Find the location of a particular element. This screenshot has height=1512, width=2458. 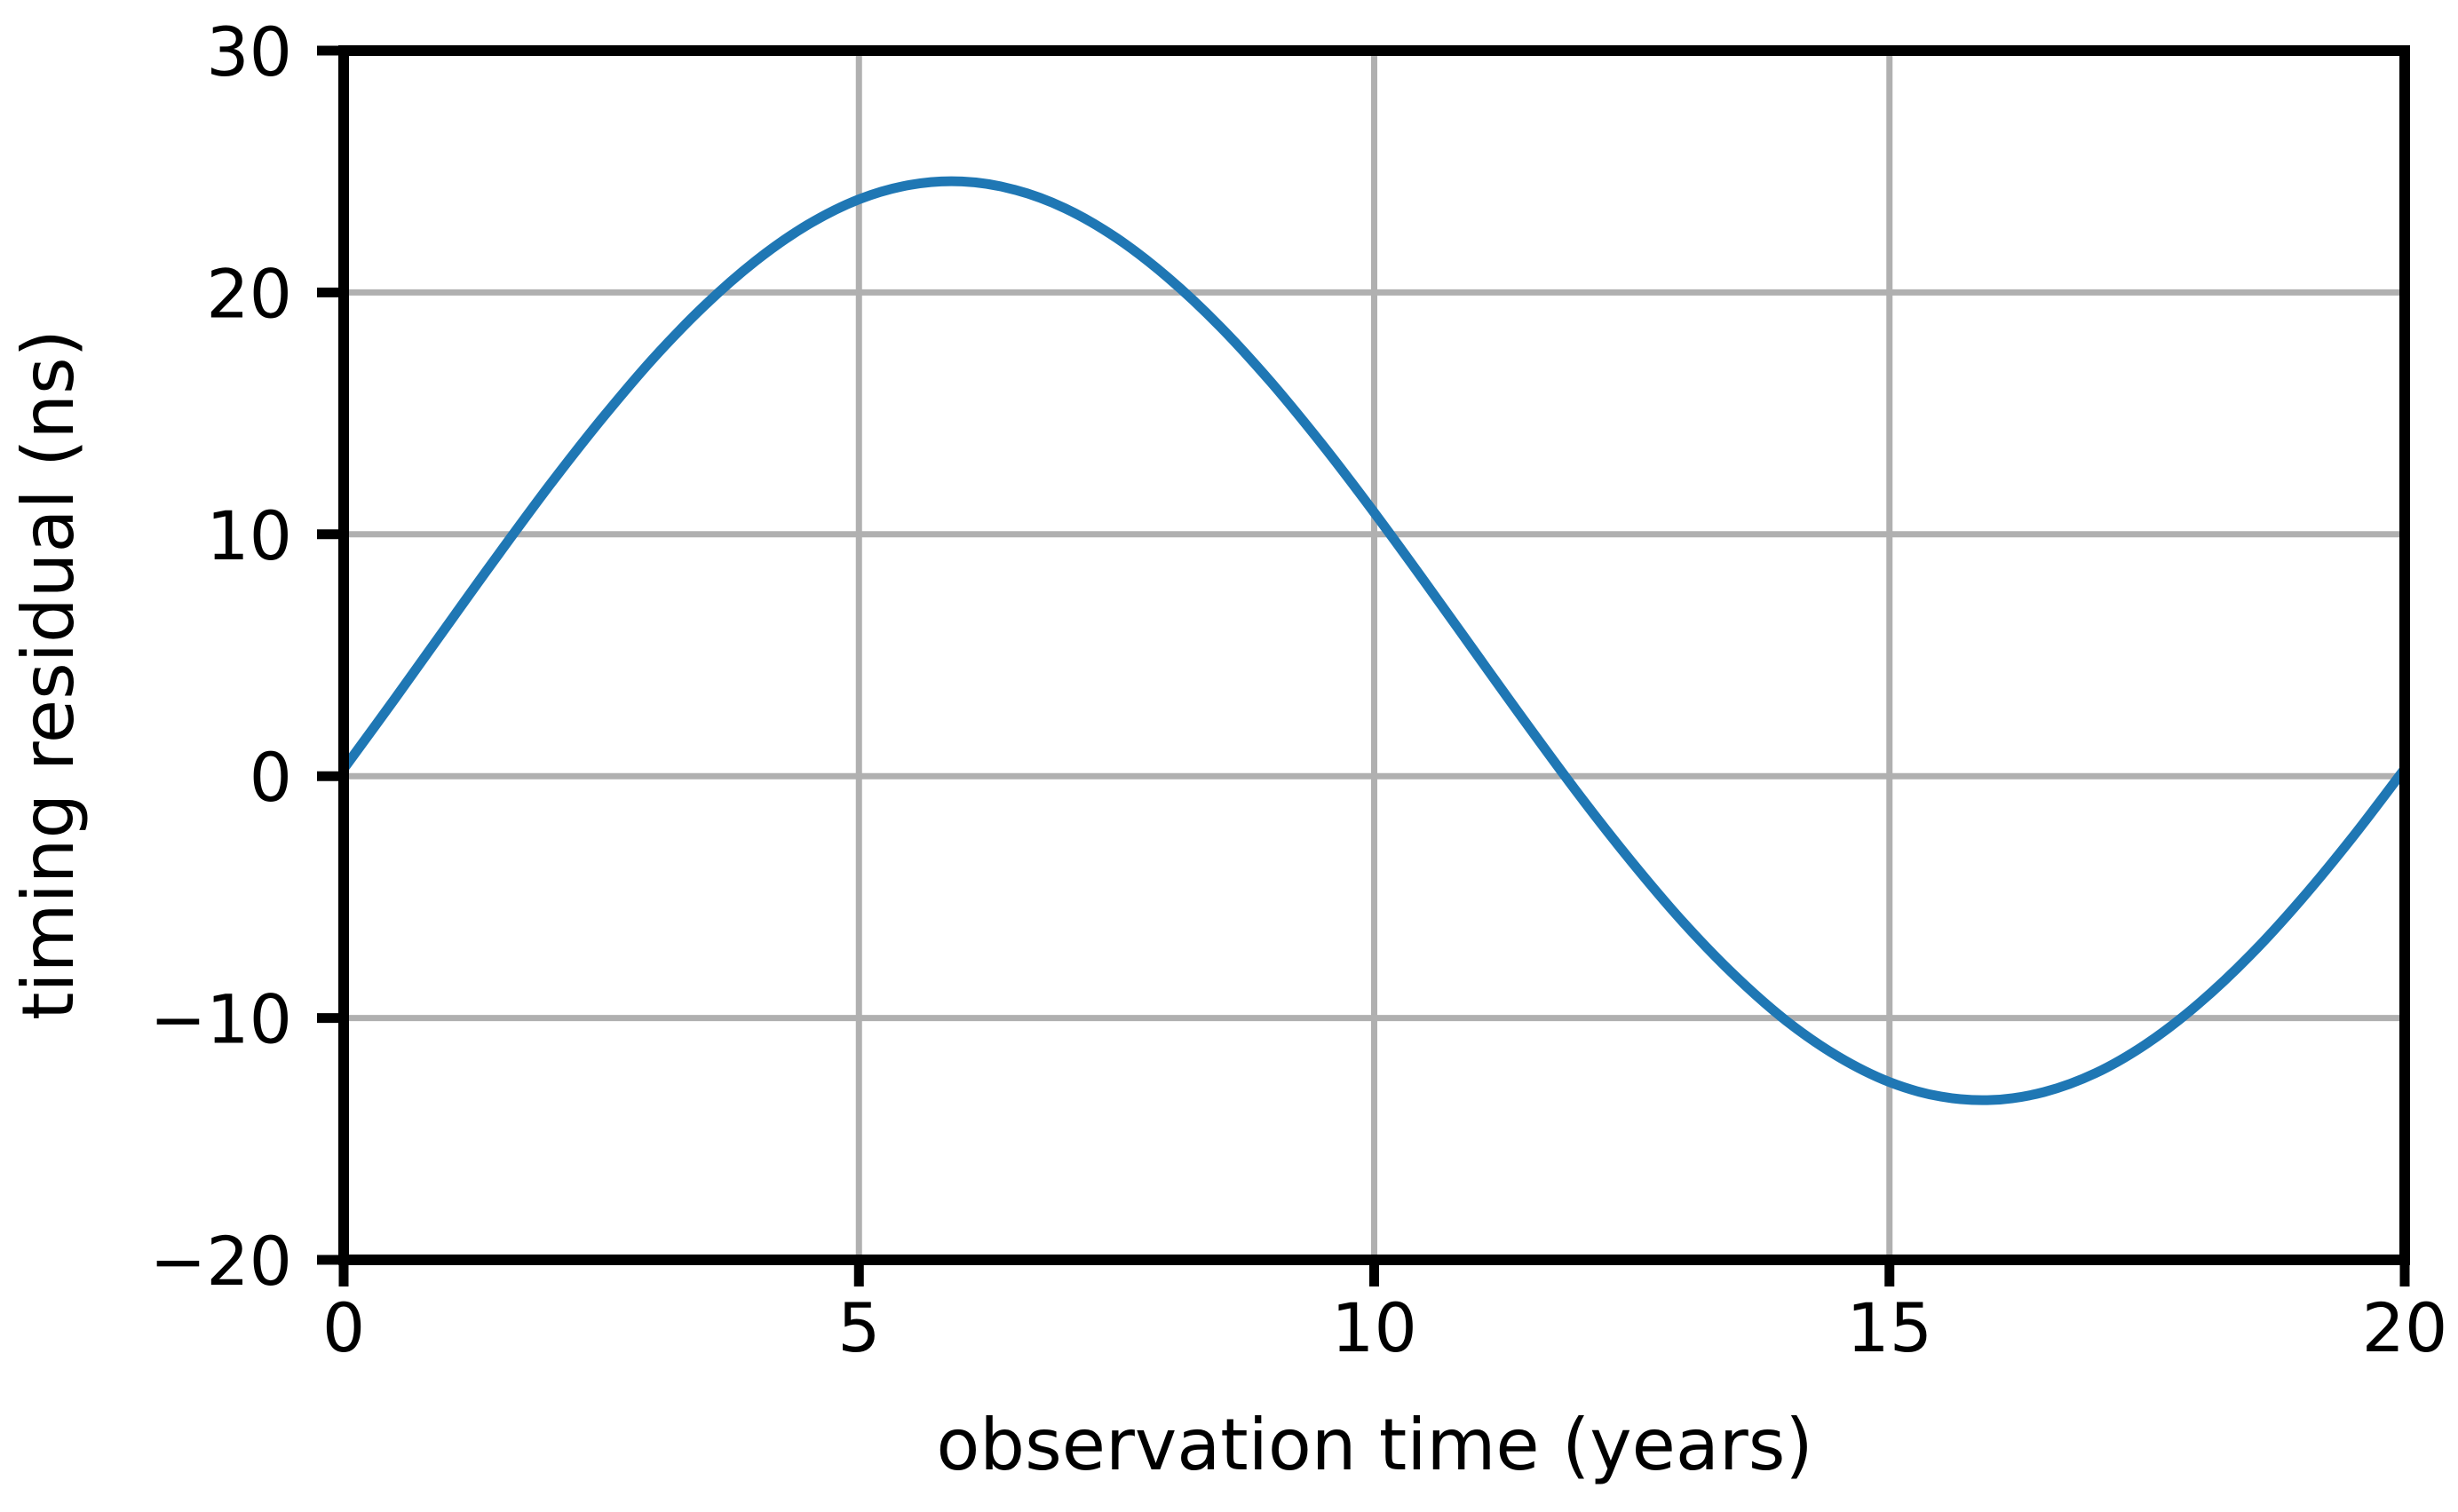

x-axis-title: observation time (years) is located at coordinates (1374, 1445).